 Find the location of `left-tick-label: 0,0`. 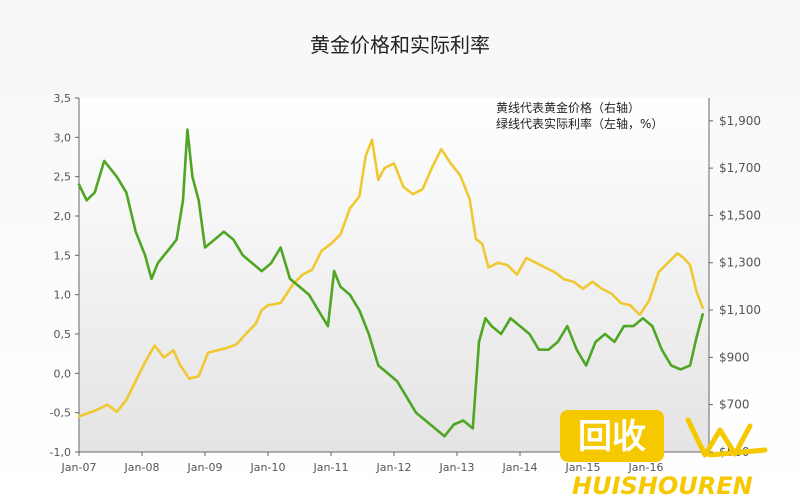

left-tick-label: 0,0 is located at coordinates (63, 373).